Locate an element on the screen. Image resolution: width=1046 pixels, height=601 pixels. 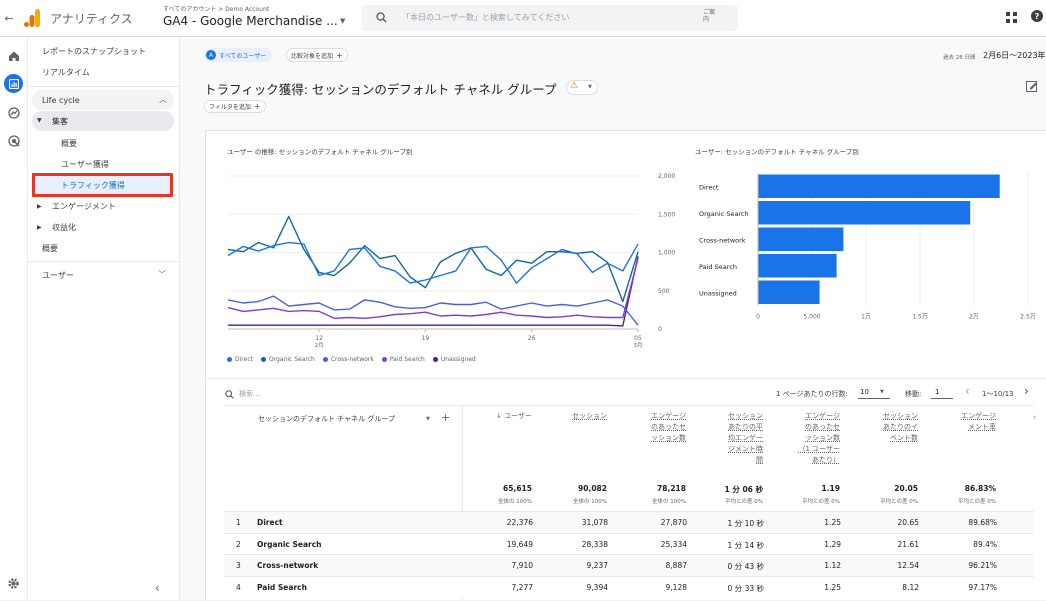
column-total: 86.83% is located at coordinates (980, 488).